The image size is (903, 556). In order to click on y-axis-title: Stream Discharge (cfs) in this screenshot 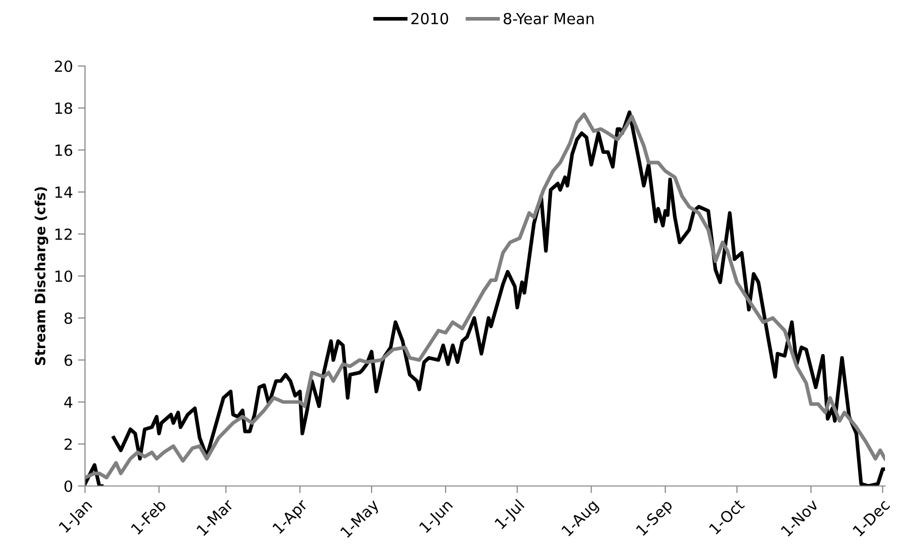, I will do `click(41, 276)`.